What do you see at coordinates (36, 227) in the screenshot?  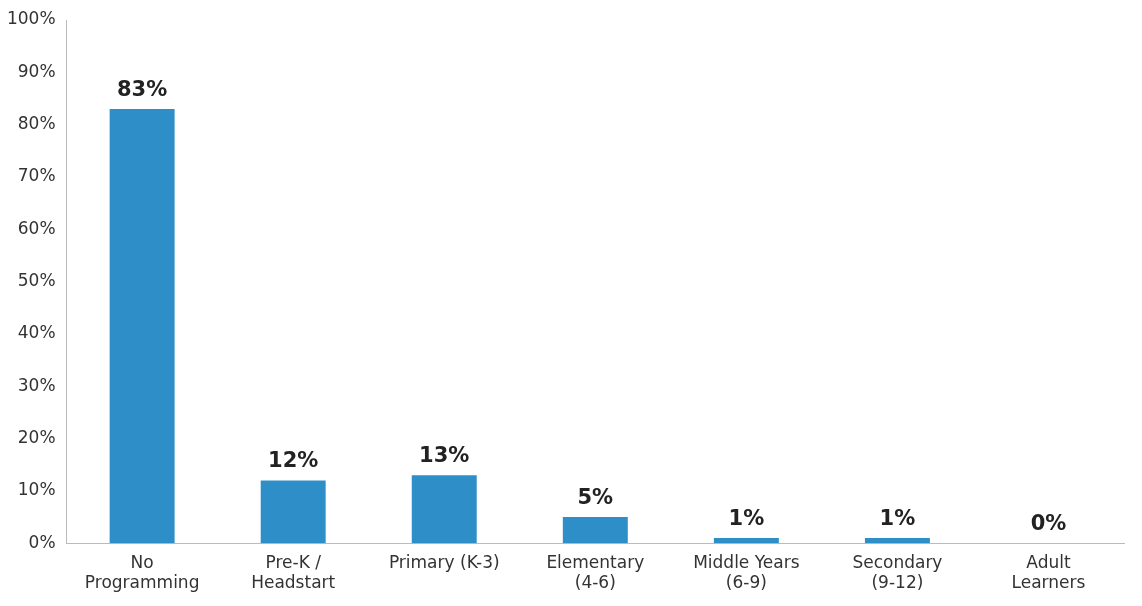 I see `y-tick-label: 60%` at bounding box center [36, 227].